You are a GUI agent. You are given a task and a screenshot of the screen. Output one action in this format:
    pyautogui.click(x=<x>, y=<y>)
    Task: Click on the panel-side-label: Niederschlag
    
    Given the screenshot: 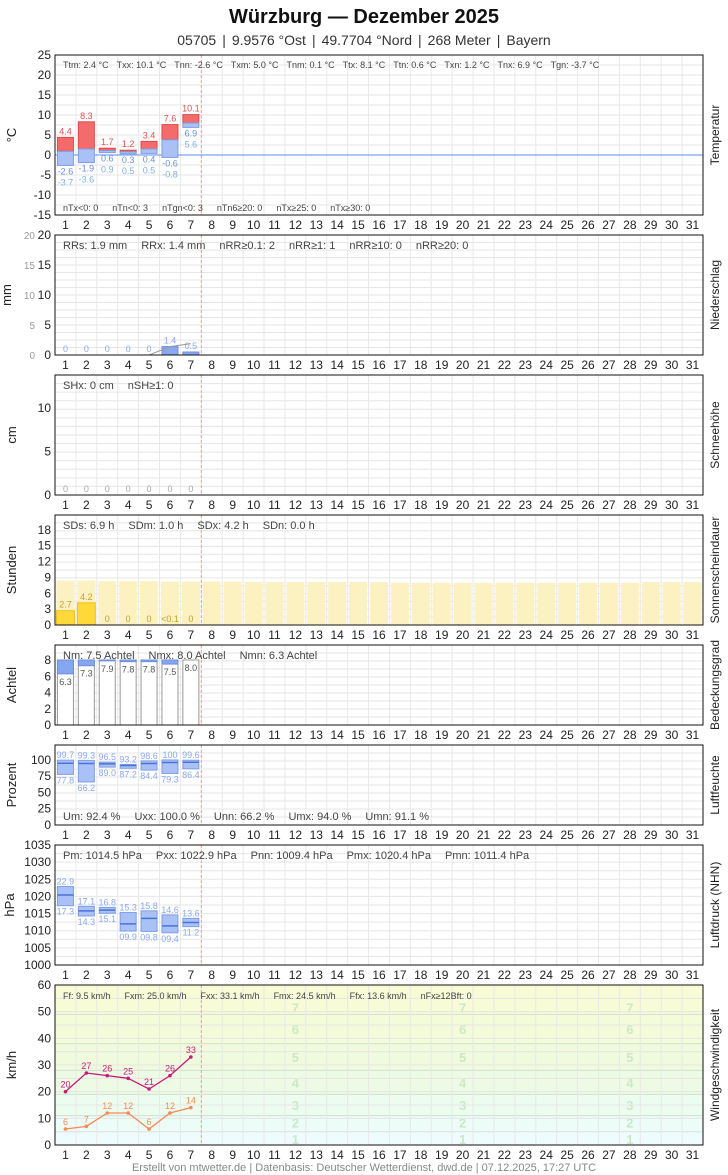 What is the action you would take?
    pyautogui.click(x=715, y=295)
    